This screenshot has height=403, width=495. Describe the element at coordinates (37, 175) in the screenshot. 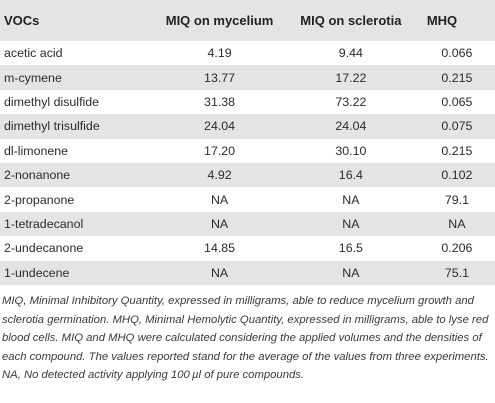

I see `cell-voc: 2-nonanone` at that location.